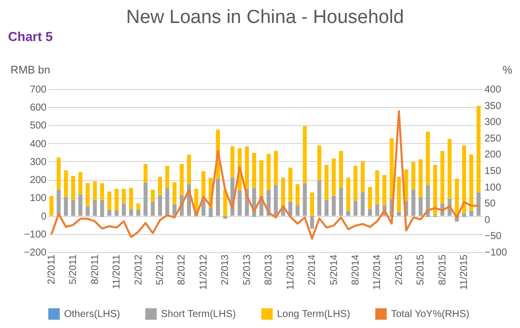 Image resolution: width=520 pixels, height=328 pixels. Describe the element at coordinates (430, 314) in the screenshot. I see `legend-label: Total YoY%(RHS)` at that location.